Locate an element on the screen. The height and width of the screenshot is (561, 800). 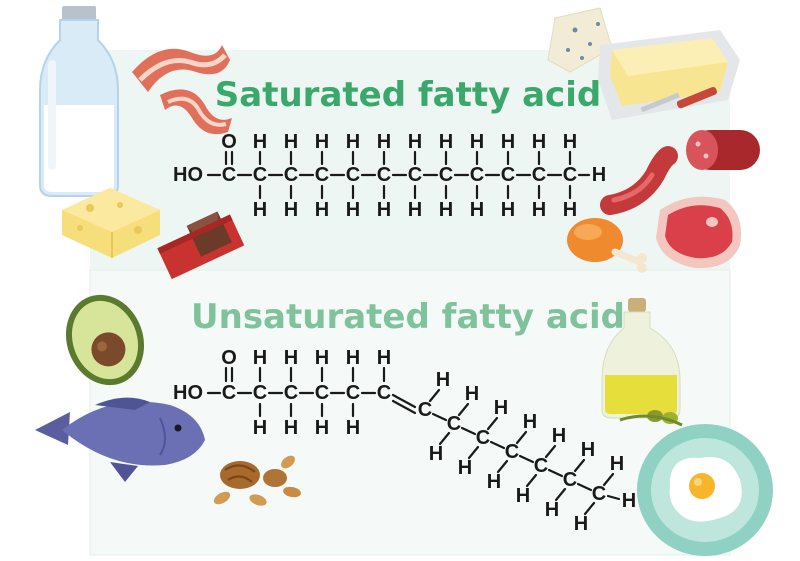
avocado-icon is located at coordinates (105, 340).